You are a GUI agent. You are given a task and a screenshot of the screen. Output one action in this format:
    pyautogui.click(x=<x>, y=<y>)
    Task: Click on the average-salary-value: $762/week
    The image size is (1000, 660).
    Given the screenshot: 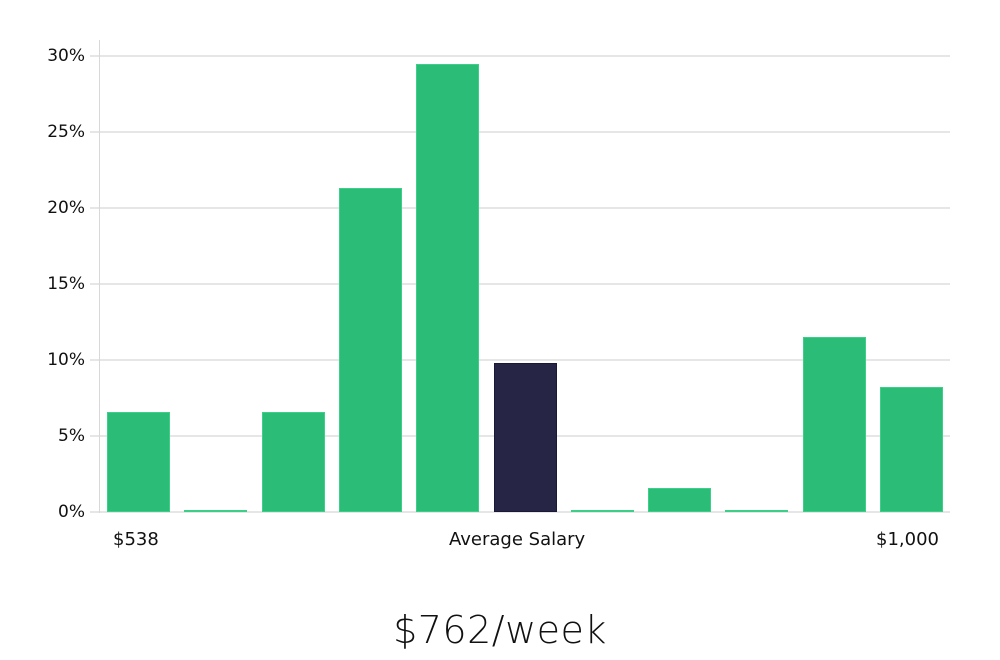 What is the action you would take?
    pyautogui.click(x=500, y=630)
    